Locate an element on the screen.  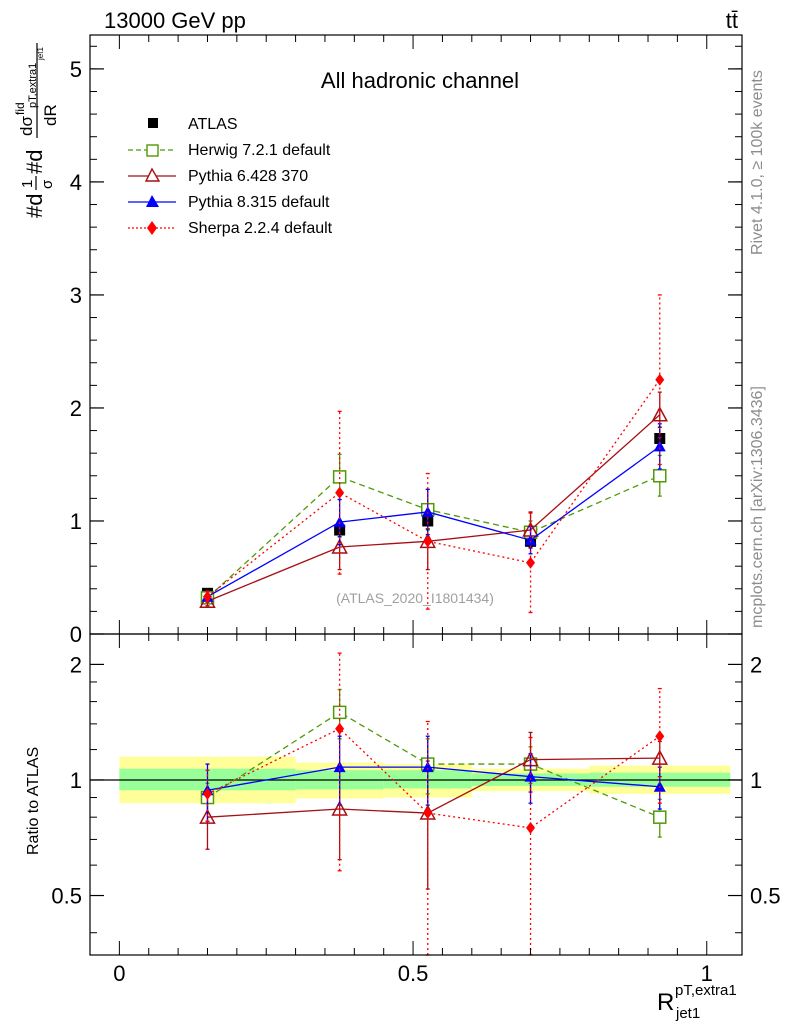
ratio-y-axis-label: Ratio to ATLAS is located at coordinates (33, 801).